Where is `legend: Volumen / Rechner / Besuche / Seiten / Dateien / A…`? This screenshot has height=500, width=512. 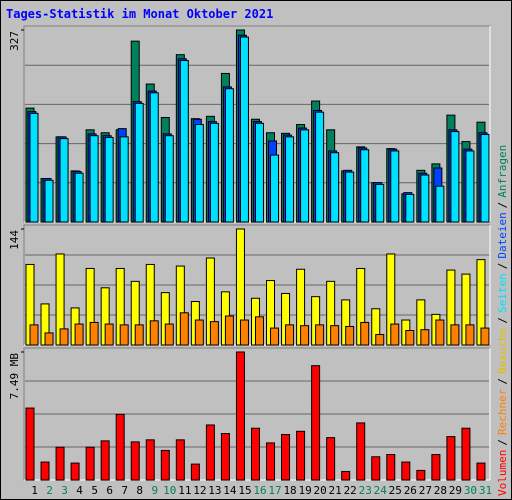 legend: Volumen / Rechner / Besuche / Seiten / Dateien / A… is located at coordinates (502, 320).